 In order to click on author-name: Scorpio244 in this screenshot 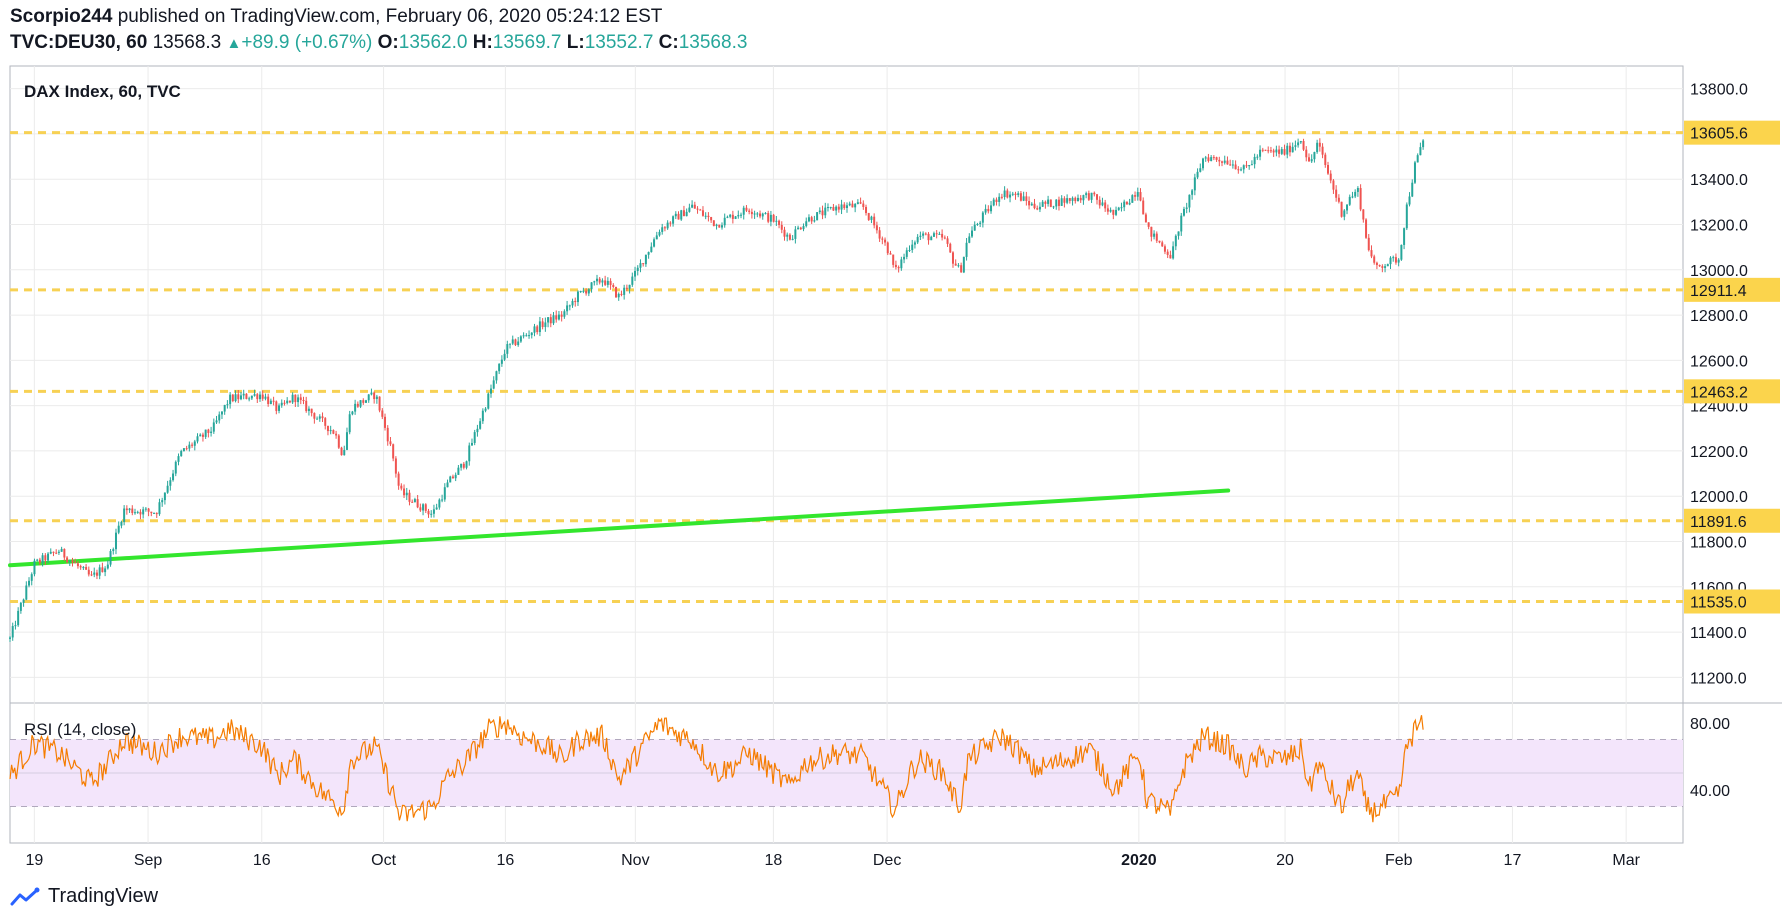, I will do `click(61, 16)`.